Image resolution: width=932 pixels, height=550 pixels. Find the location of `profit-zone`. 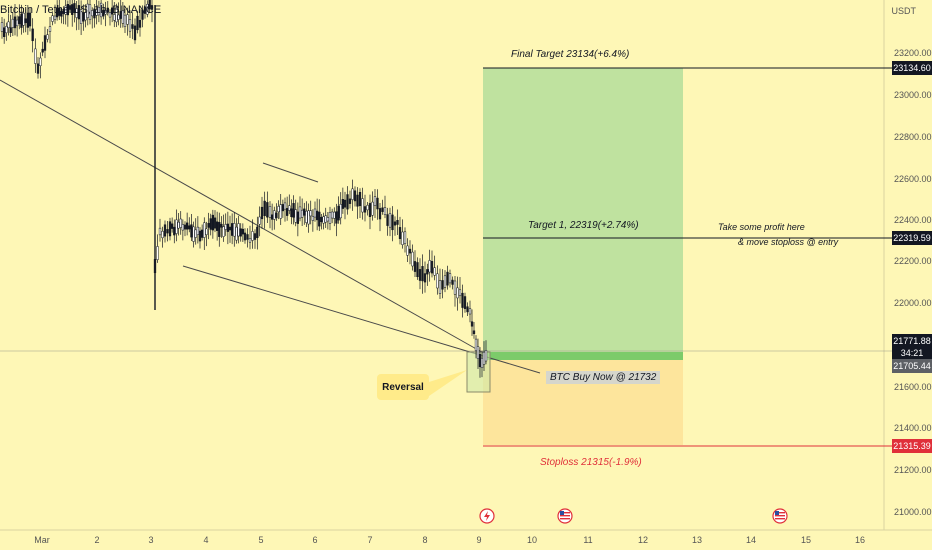

profit-zone is located at coordinates (583, 210).